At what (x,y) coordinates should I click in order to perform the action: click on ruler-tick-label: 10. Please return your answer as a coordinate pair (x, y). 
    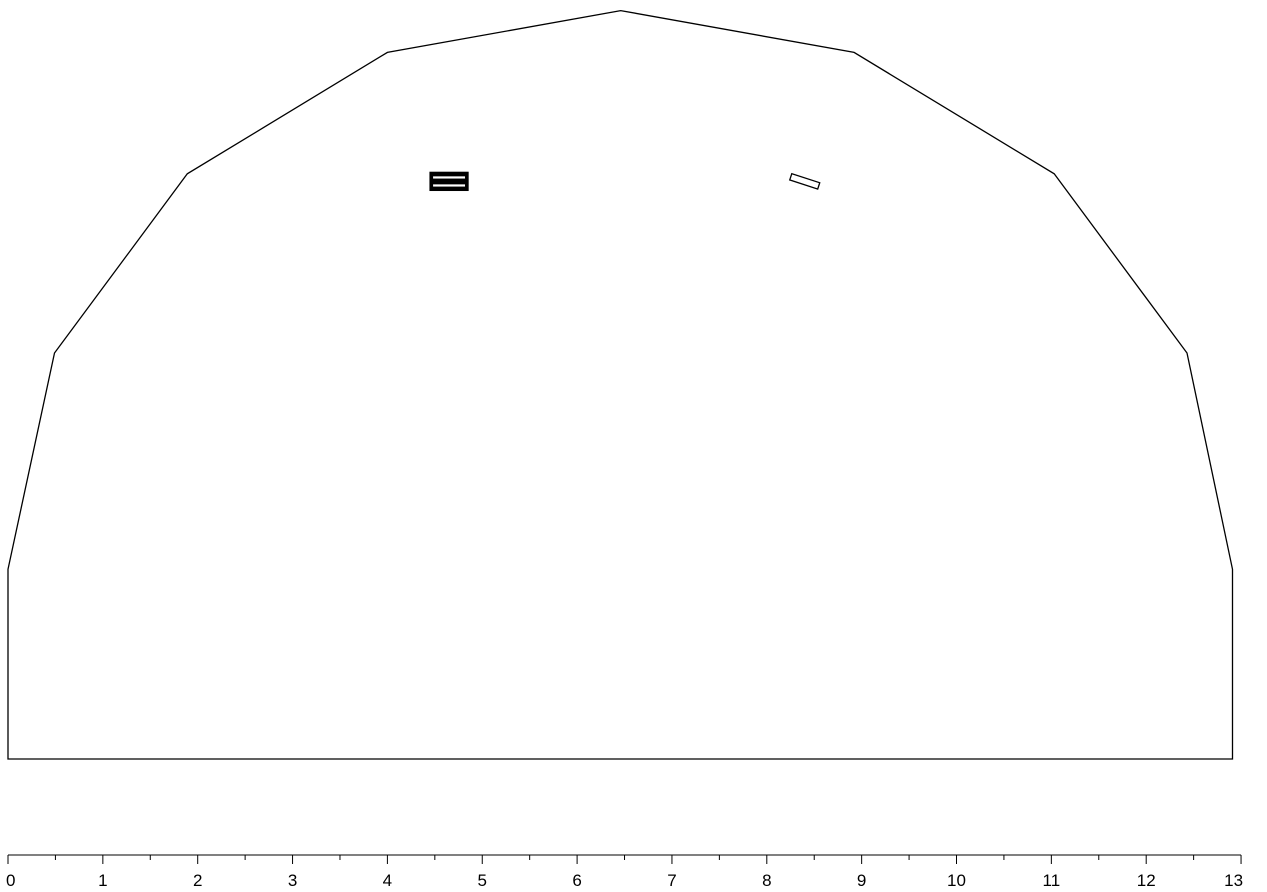
    Looking at the image, I should click on (956, 880).